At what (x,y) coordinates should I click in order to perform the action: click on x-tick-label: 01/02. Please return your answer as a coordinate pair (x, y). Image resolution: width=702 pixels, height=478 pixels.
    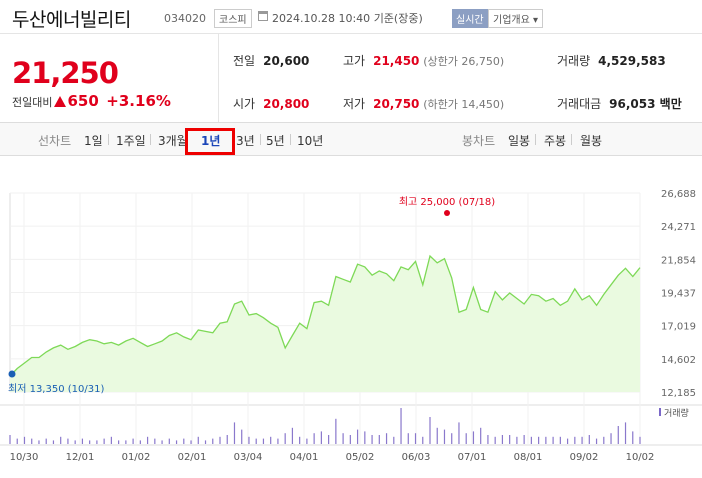
    Looking at the image, I should click on (136, 457).